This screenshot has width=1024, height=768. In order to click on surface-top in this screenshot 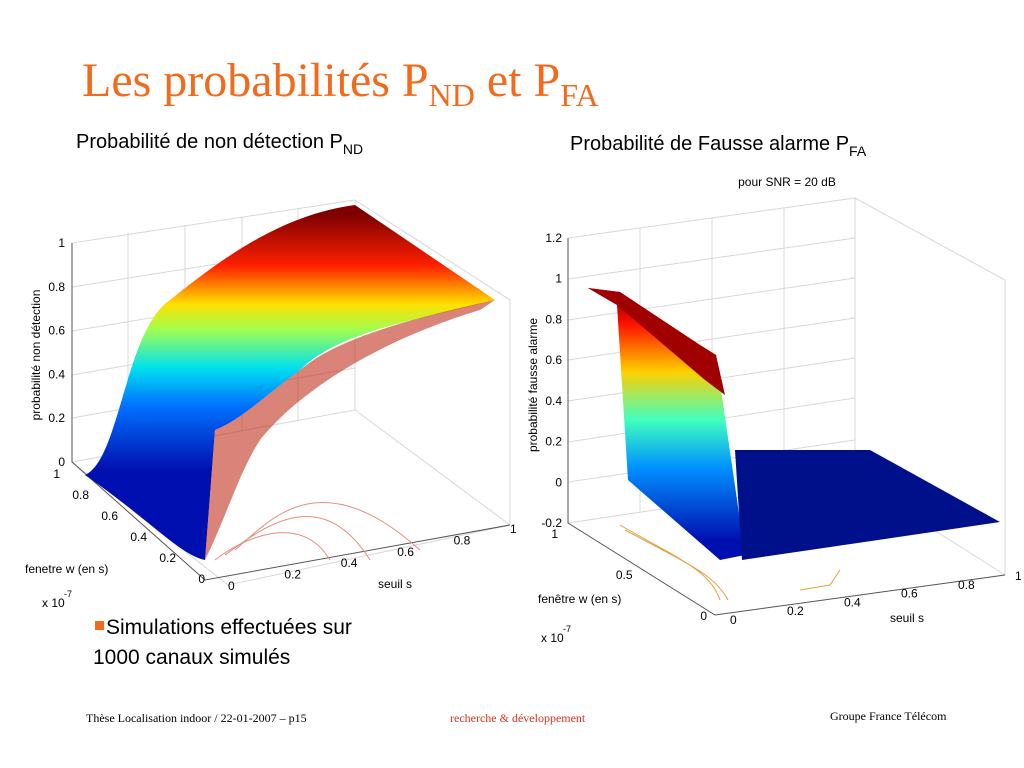, I will do `click(656, 341)`.